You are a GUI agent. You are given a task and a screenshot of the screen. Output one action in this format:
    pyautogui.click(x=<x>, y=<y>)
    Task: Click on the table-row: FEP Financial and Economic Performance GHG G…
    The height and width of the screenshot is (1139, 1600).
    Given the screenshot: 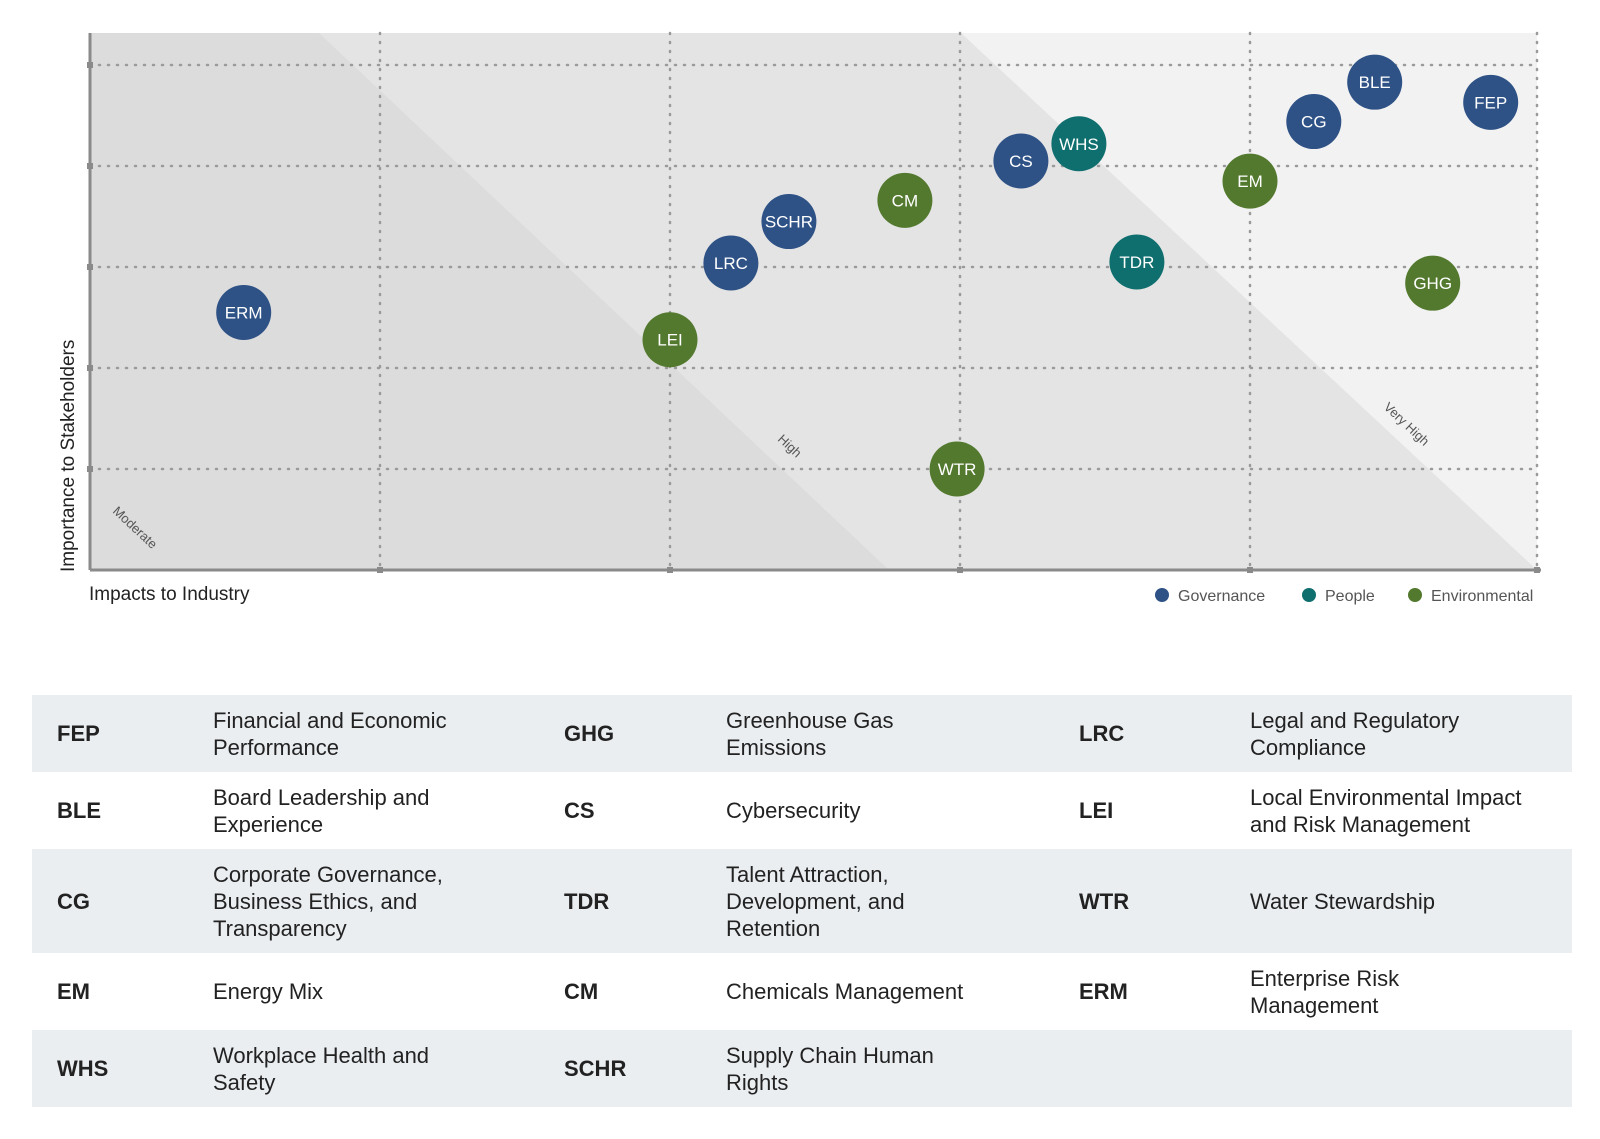 What is the action you would take?
    pyautogui.click(x=802, y=733)
    